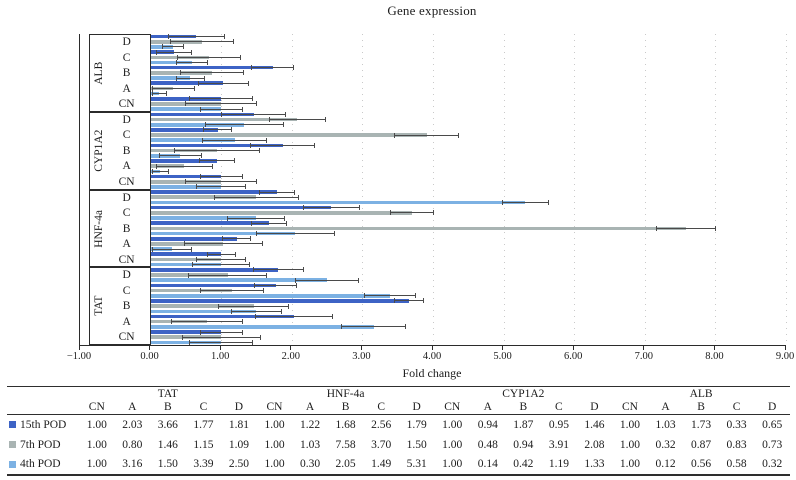 The width and height of the screenshot is (796, 480). What do you see at coordinates (132, 464) in the screenshot?
I see `table-value-cell: 3.16` at bounding box center [132, 464].